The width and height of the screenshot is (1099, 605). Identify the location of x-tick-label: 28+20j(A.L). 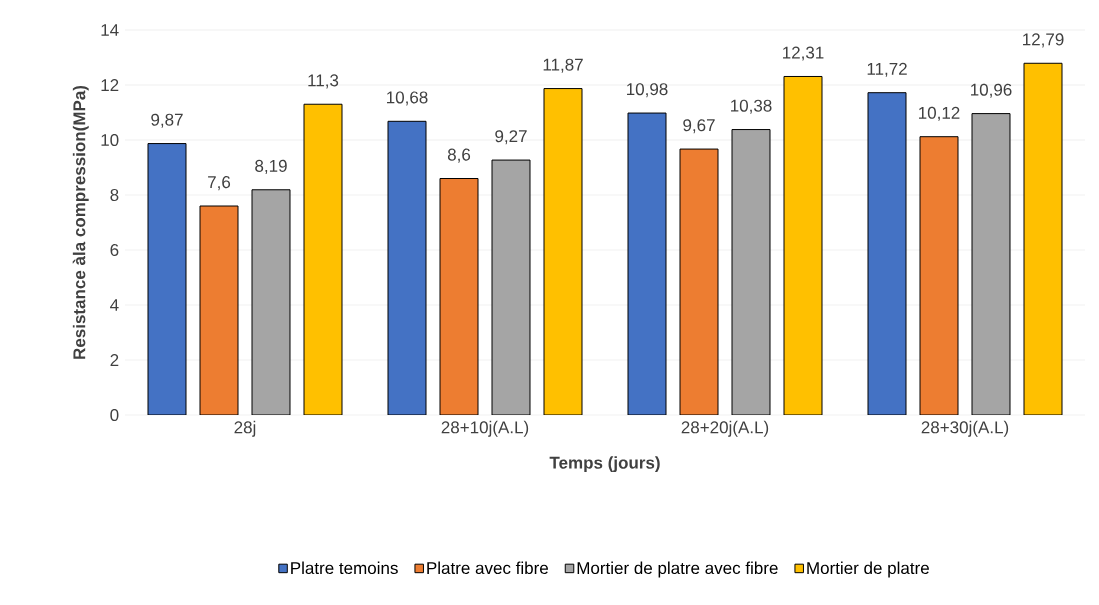
(725, 428).